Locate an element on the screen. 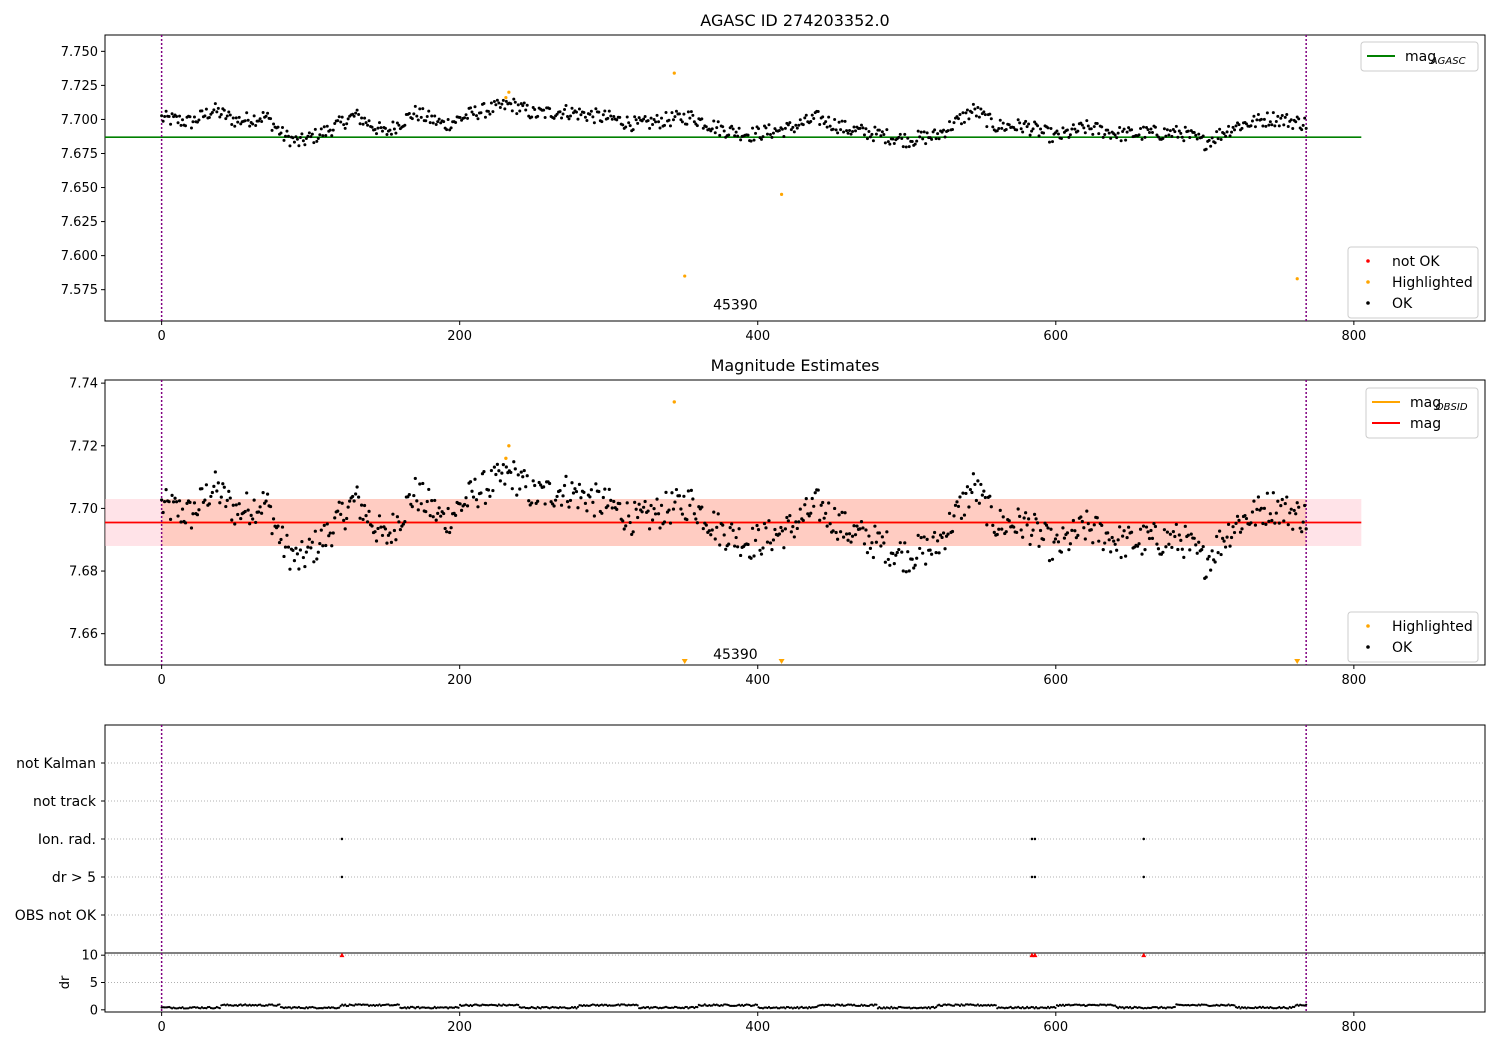 This screenshot has width=1500, height=1050. x-tick-label: 600 is located at coordinates (1055, 1027).